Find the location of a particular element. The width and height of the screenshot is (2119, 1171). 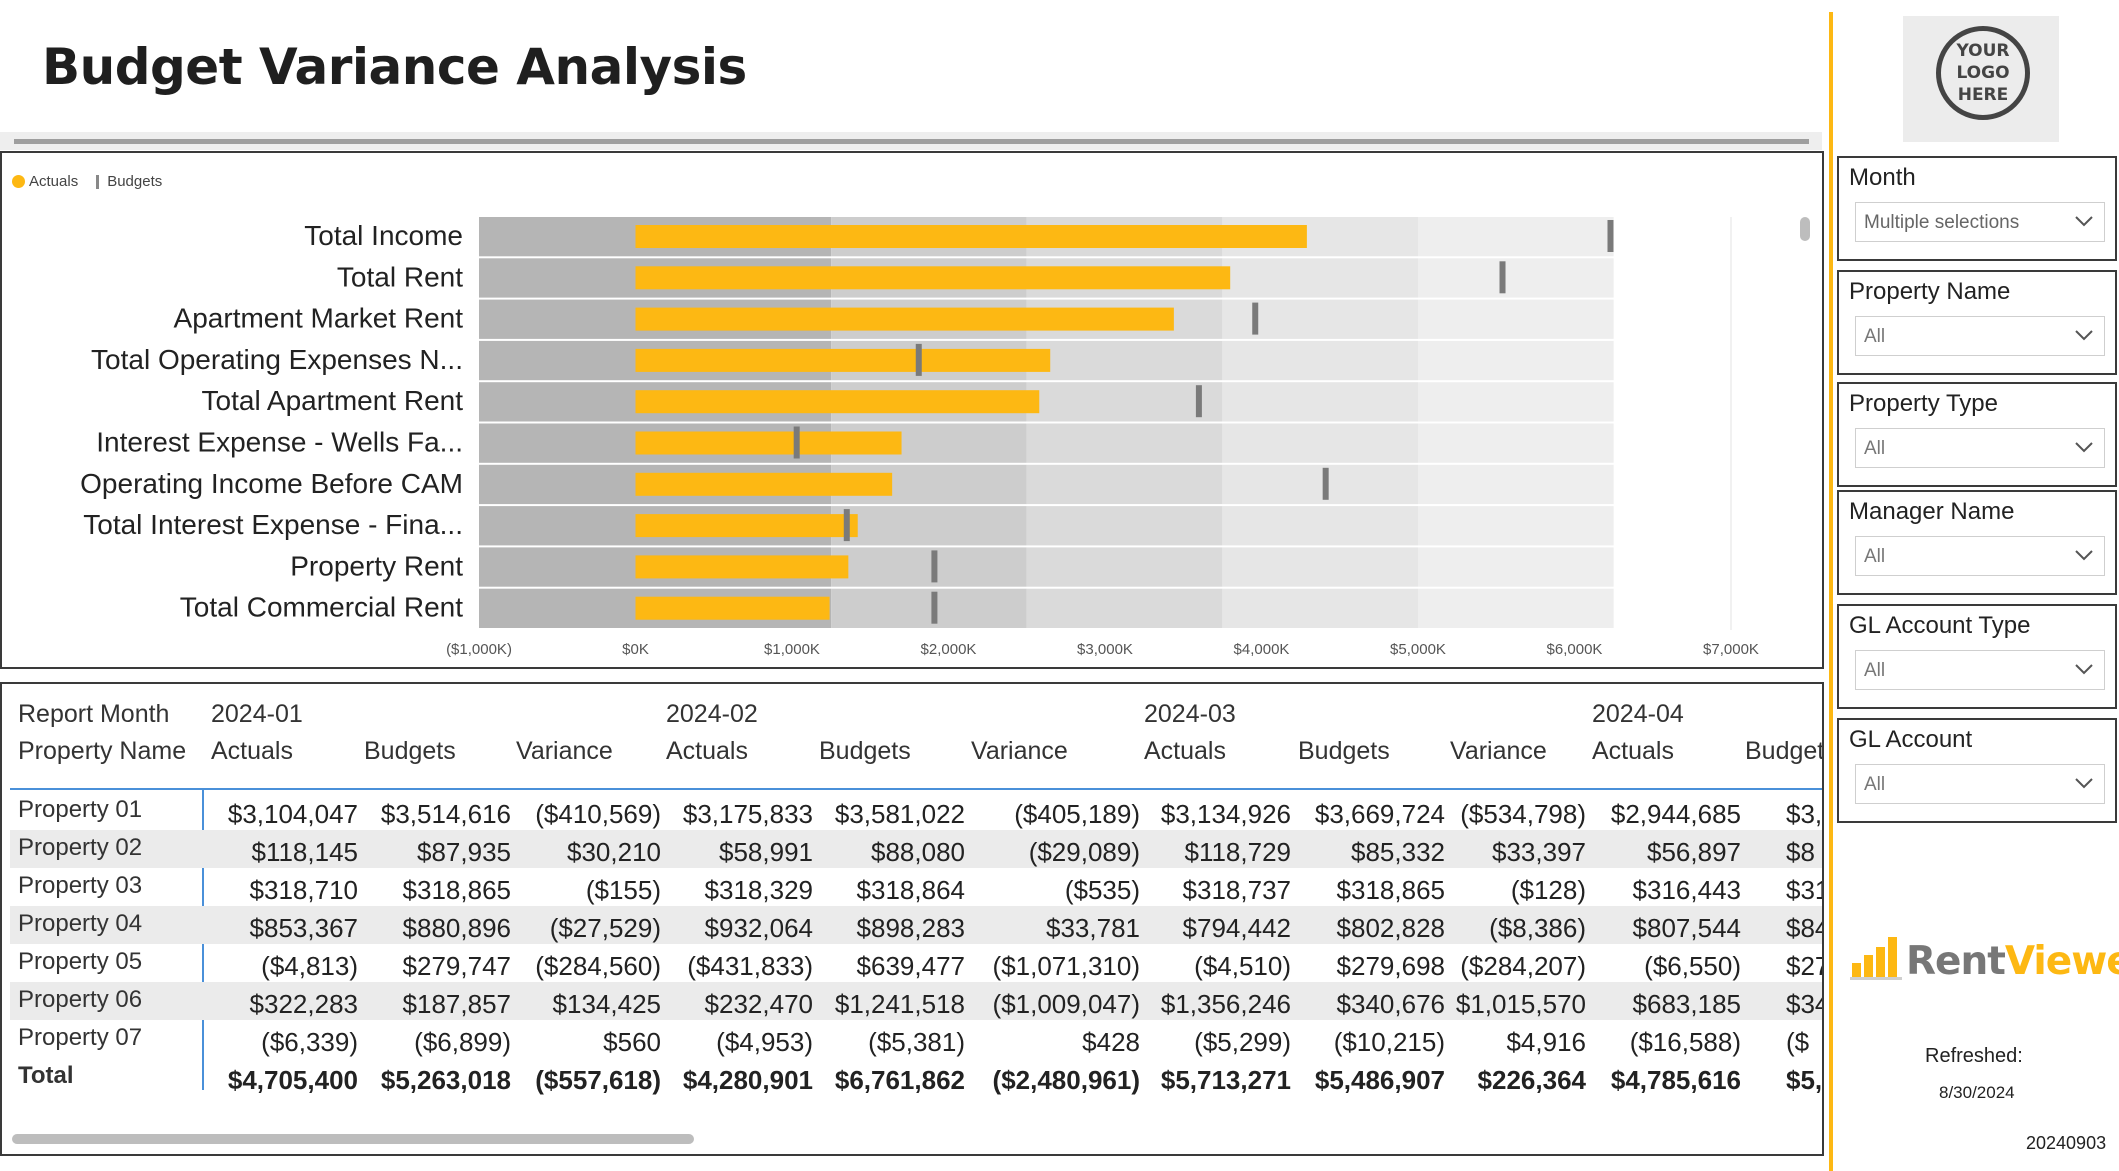

month-dropdown: Multiple selections is located at coordinates (1980, 222).